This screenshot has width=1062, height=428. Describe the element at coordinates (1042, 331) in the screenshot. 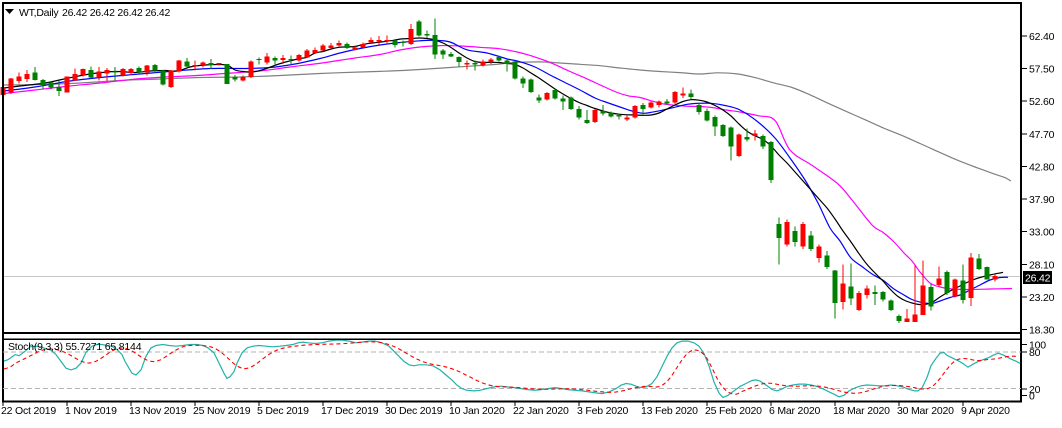

I see `svg-text: 18.30` at that location.